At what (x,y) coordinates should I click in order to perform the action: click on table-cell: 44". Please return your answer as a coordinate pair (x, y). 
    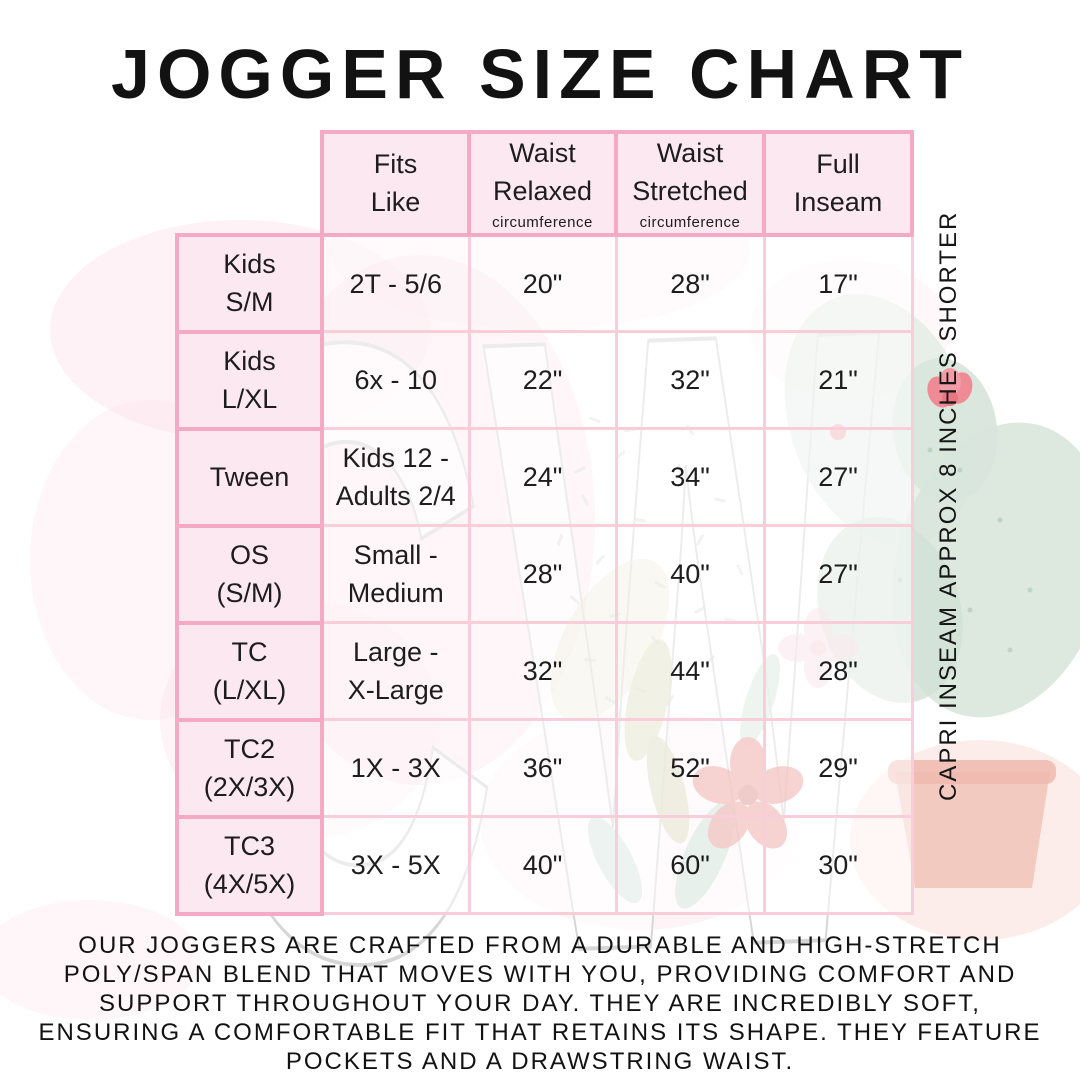
    Looking at the image, I should click on (690, 671).